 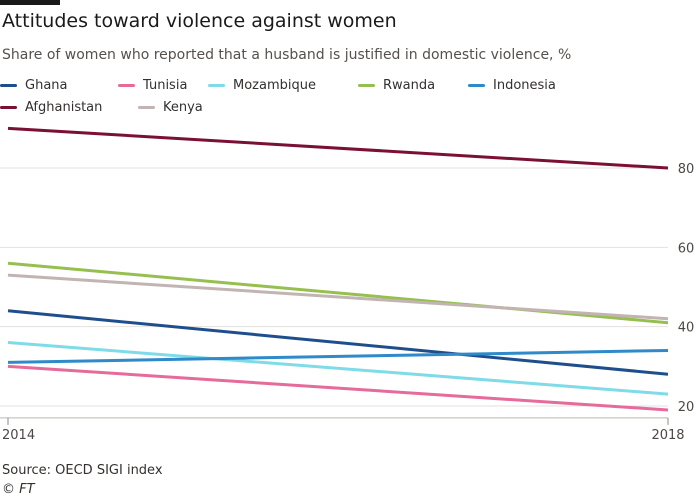 What do you see at coordinates (46, 85) in the screenshot?
I see `legend-label: Ghana` at bounding box center [46, 85].